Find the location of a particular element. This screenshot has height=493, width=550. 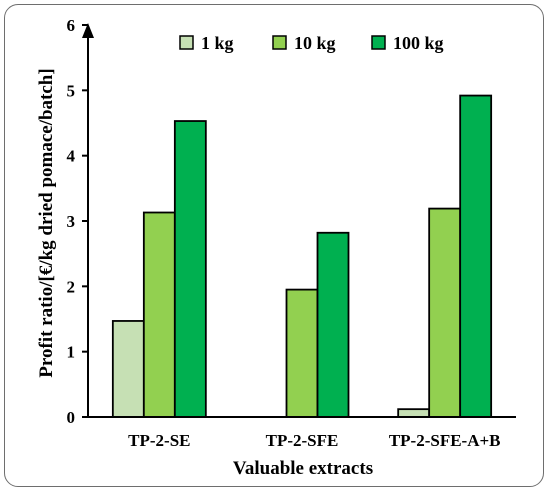

legend-label-100kg: 100 kg is located at coordinates (418, 43).